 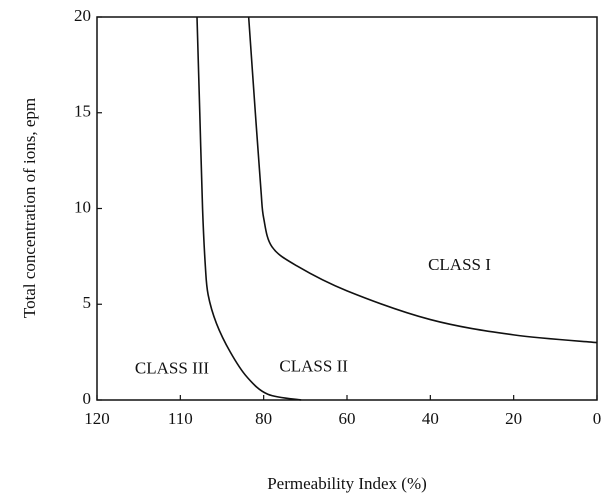 I want to click on y-tick-label: 15, so click(x=82, y=111).